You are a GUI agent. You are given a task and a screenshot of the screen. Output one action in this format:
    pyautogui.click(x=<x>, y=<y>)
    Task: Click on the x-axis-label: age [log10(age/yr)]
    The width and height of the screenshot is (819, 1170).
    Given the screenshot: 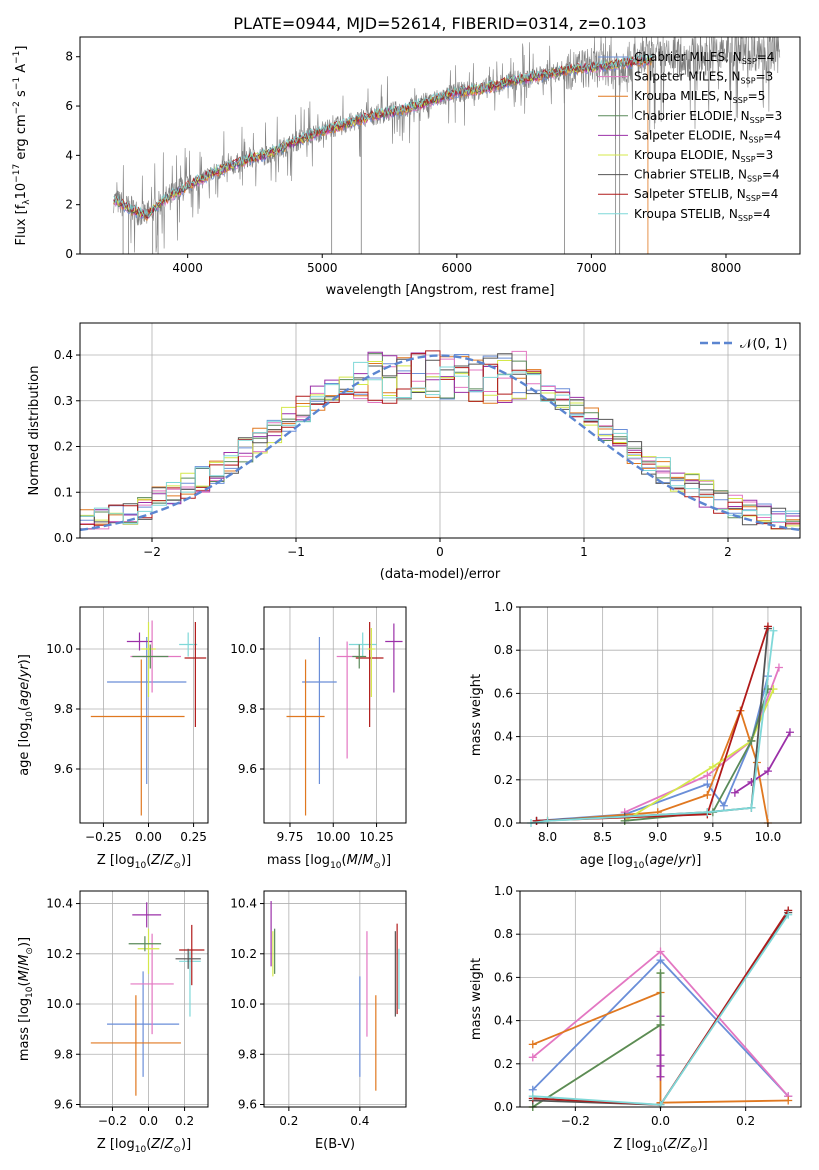 What is the action you would take?
    pyautogui.click(x=641, y=862)
    